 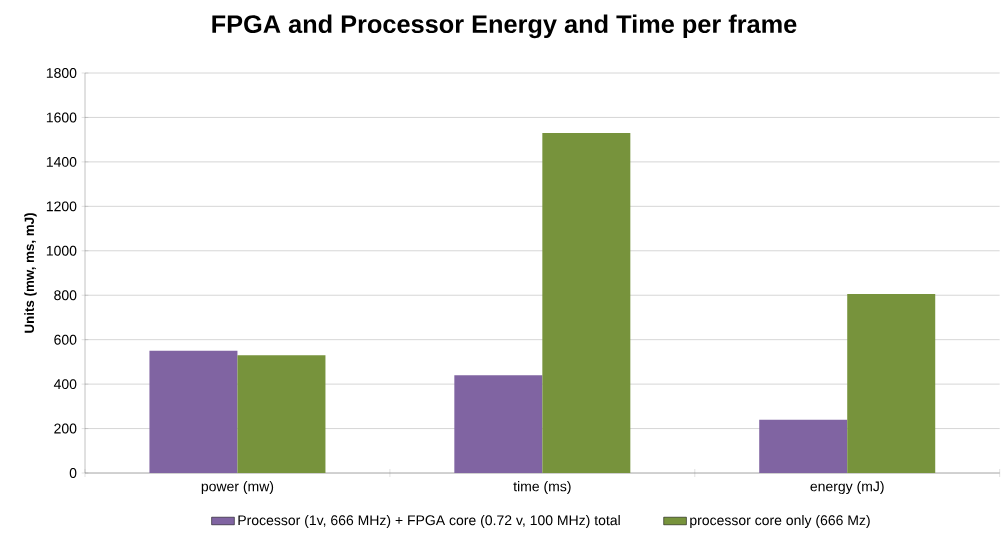 I want to click on y-tick-label: 1000, so click(x=61, y=250).